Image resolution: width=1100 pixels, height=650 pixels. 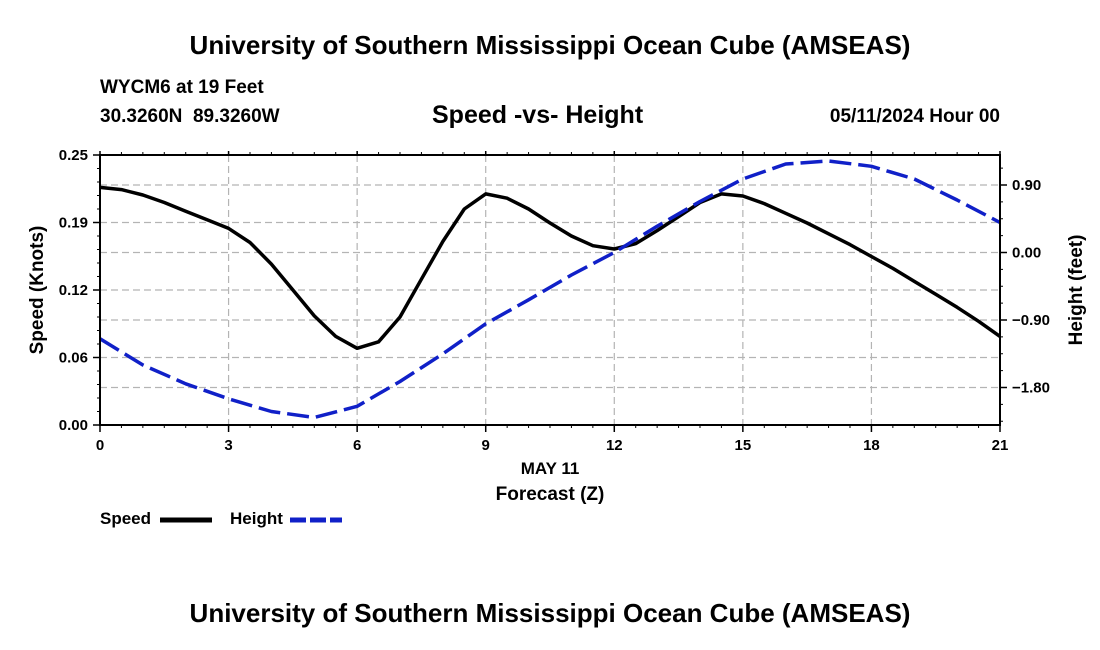 What do you see at coordinates (1076, 290) in the screenshot?
I see `y-axis-right-title: Height (feet)` at bounding box center [1076, 290].